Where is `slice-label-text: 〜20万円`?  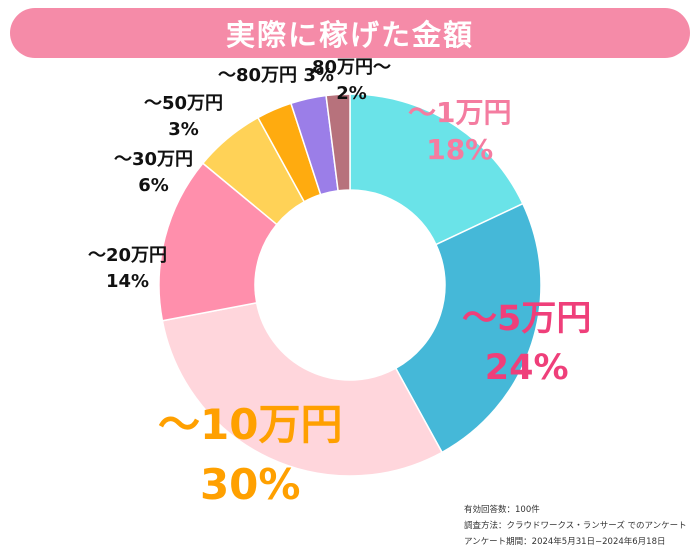 slice-label-text: 〜20万円 is located at coordinates (128, 255).